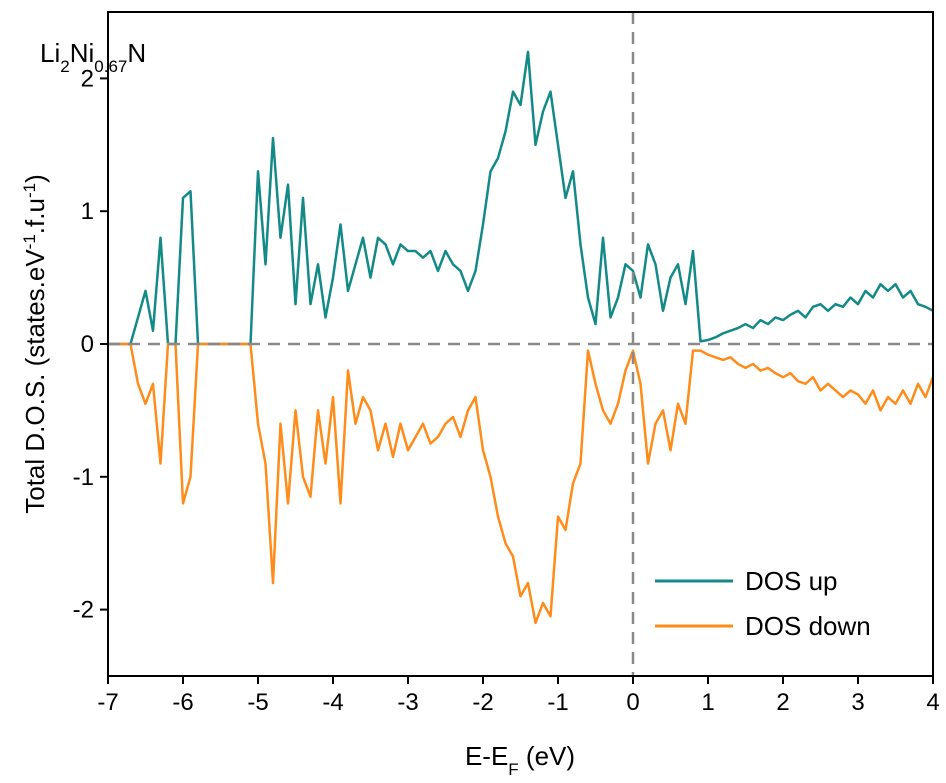 This screenshot has width=946, height=783. Describe the element at coordinates (632, 702) in the screenshot. I see `x-tick-label: 0` at that location.